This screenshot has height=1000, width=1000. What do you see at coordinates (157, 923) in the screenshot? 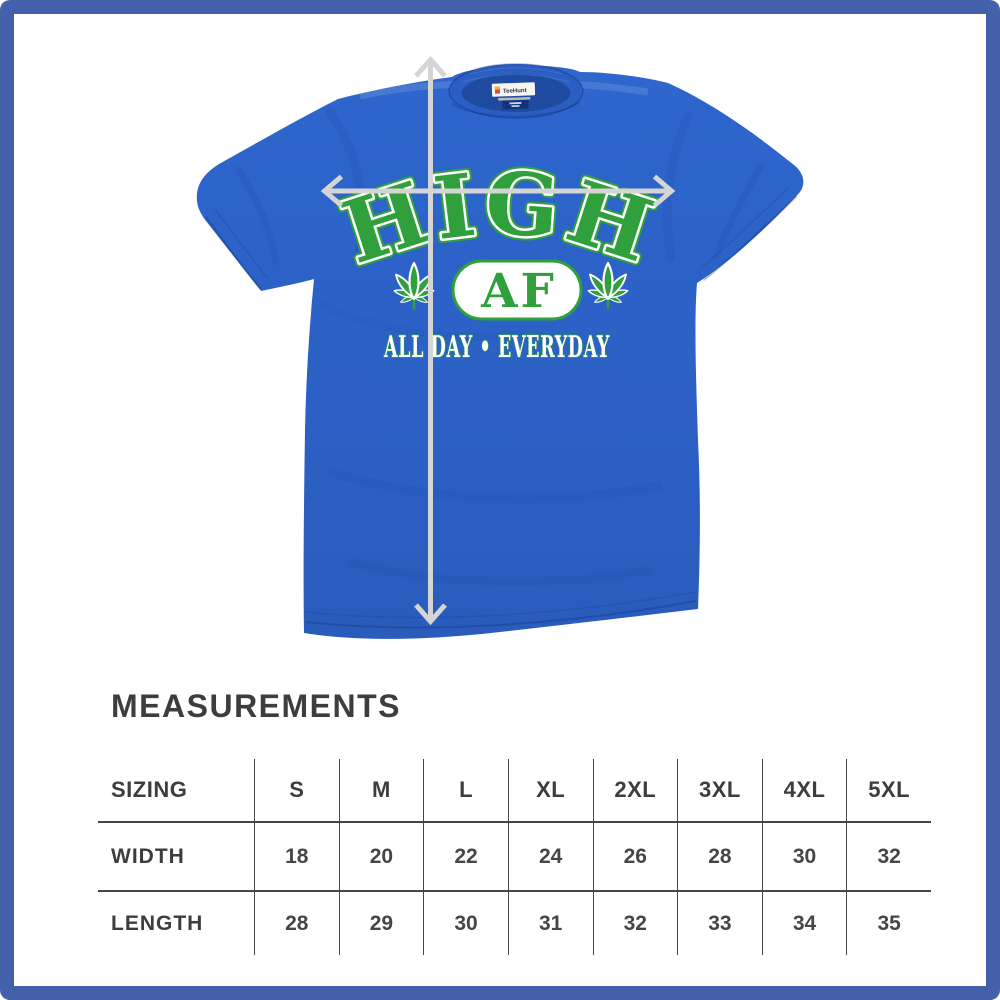
I see `row-label: LENGTH` at bounding box center [157, 923].